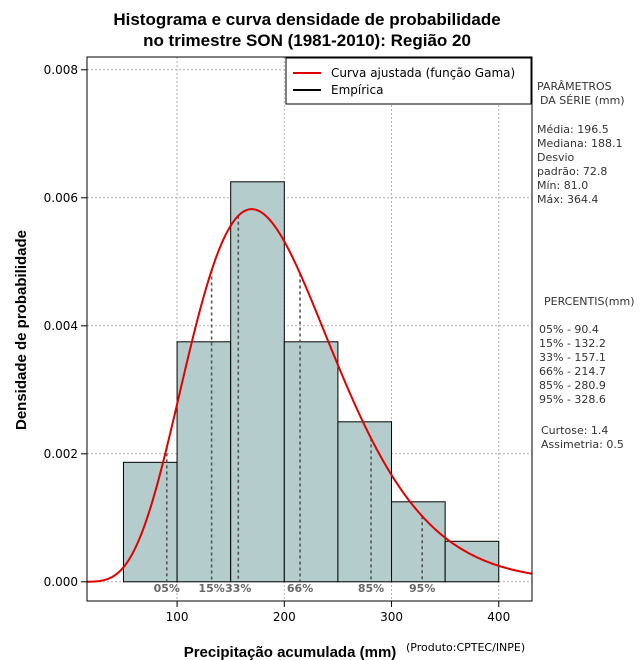 The width and height of the screenshot is (640, 660). What do you see at coordinates (574, 430) in the screenshot?
I see `stat-curtose: Curtose: 1.4` at bounding box center [574, 430].